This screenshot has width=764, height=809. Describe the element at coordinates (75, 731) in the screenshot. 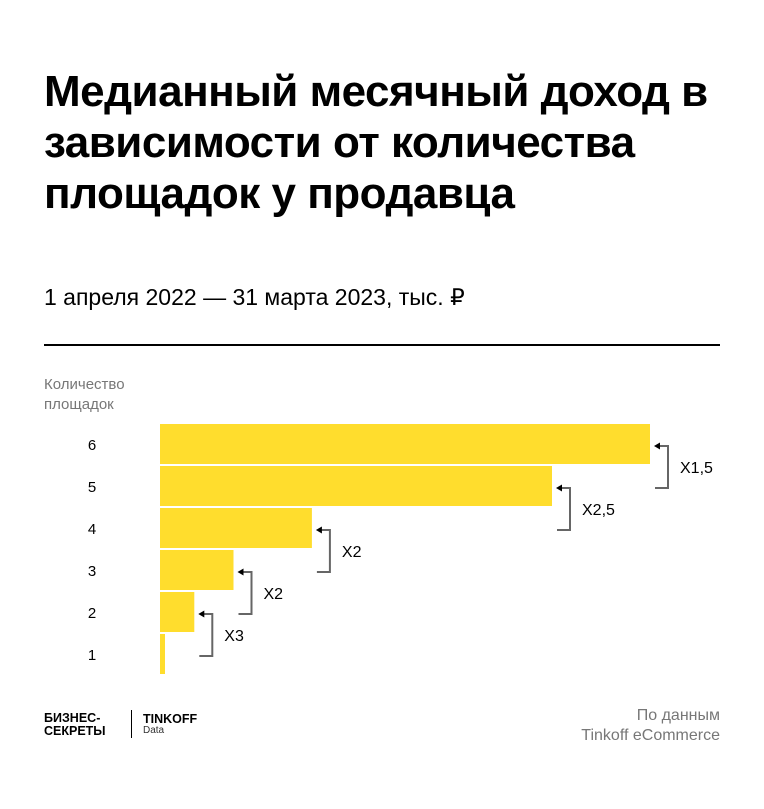

I see `logo1-line2: СЕКРЕТЫ` at that location.